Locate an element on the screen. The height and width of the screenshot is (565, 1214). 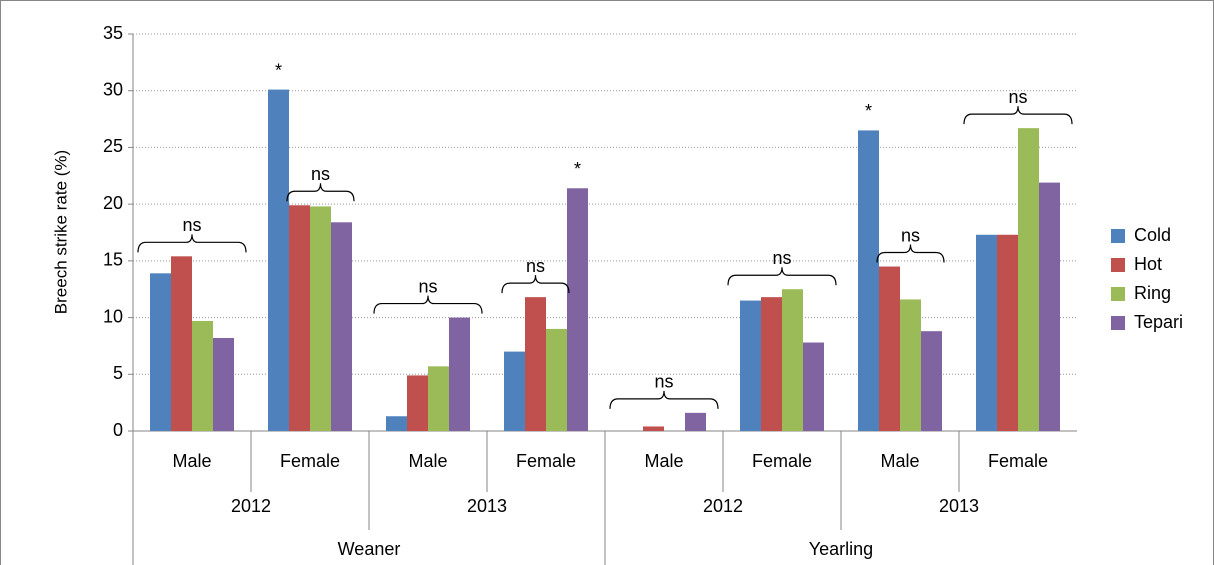
age-label: Yearling is located at coordinates (841, 549).